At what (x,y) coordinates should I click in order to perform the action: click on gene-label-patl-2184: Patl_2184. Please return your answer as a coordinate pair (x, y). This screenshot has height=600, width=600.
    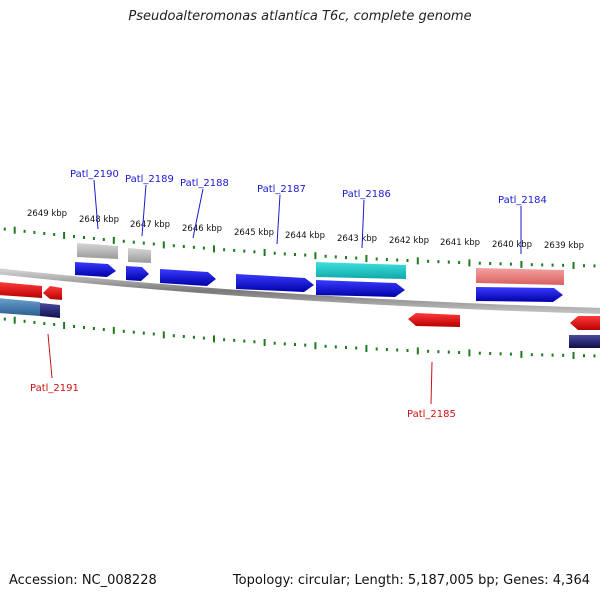
    Looking at the image, I should click on (522, 200).